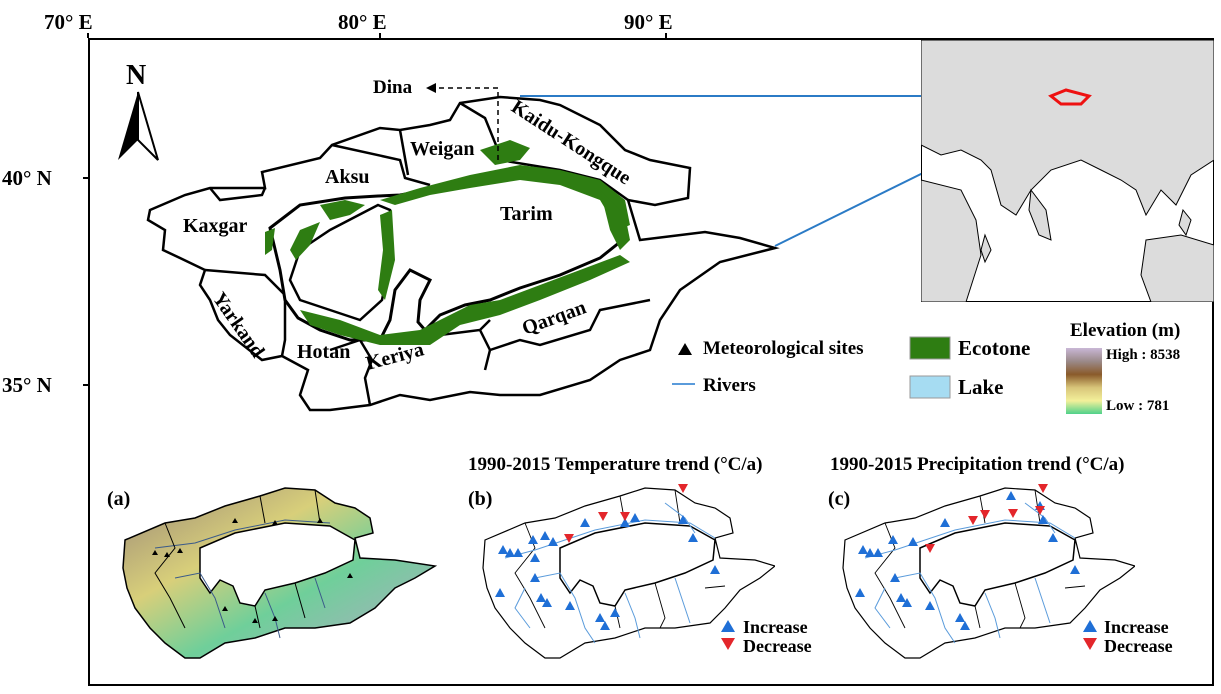 The height and width of the screenshot is (694, 1221). What do you see at coordinates (1084, 381) in the screenshot?
I see `legend-elevation-ramp` at bounding box center [1084, 381].